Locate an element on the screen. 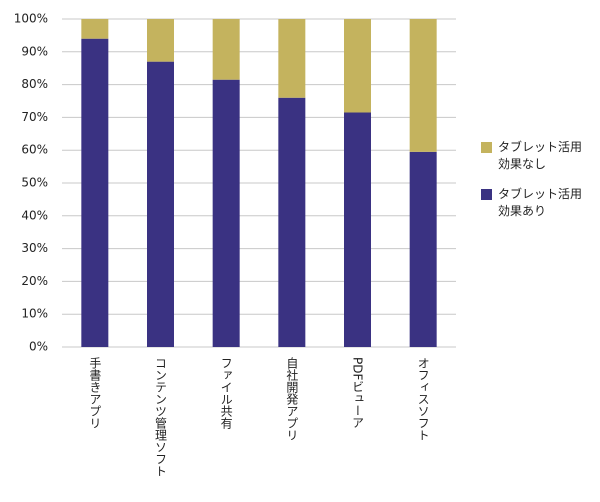 This screenshot has height=502, width=600. y-tick-label: 80% is located at coordinates (34, 84).